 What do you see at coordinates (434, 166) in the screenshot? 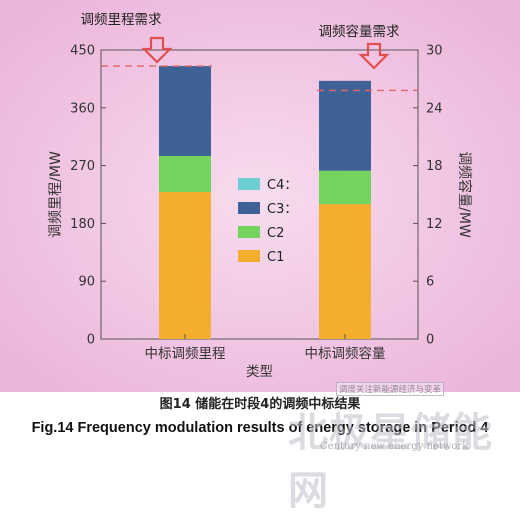
I see `y-right-tick-label: 18` at bounding box center [434, 166].